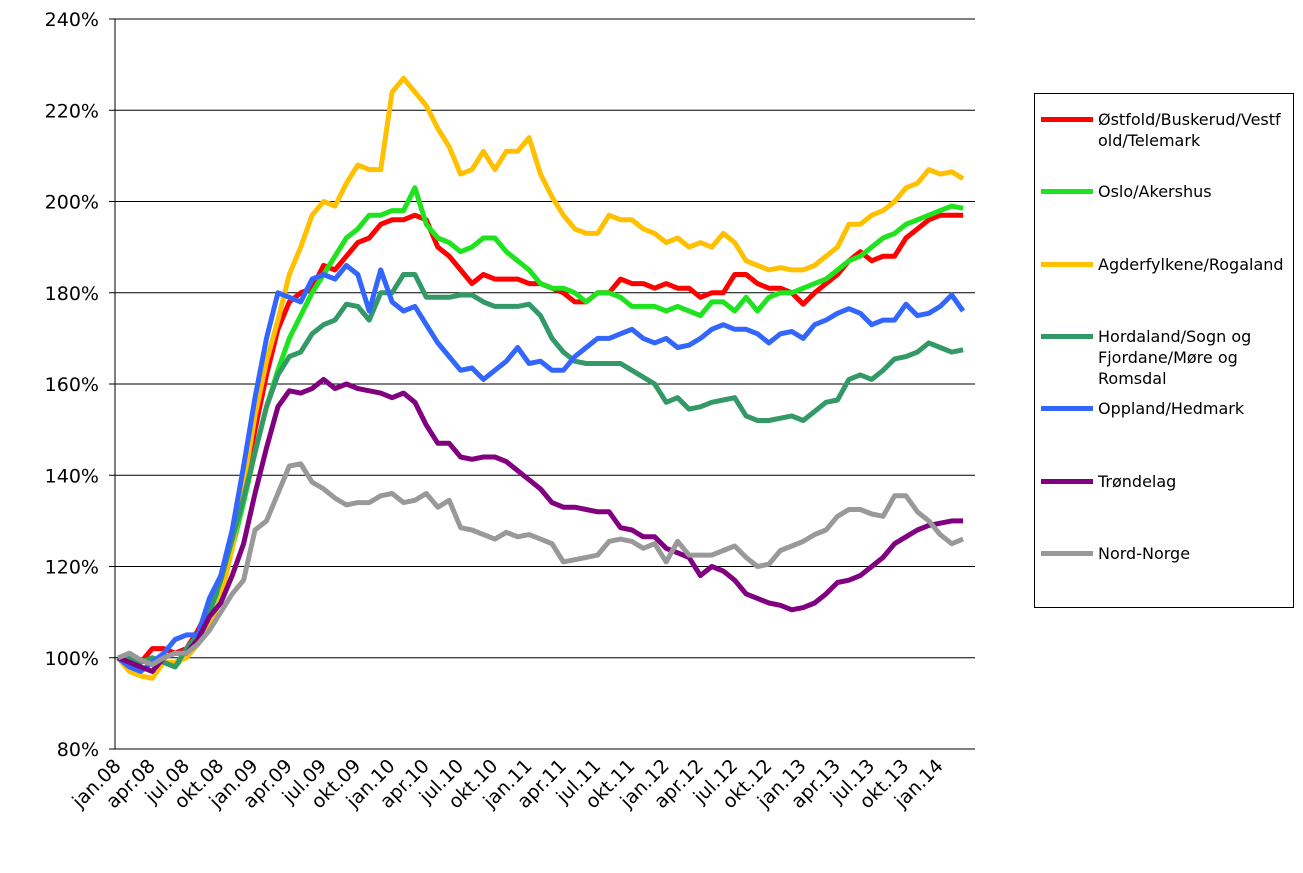 This screenshot has width=1303, height=873. Describe the element at coordinates (72, 568) in the screenshot. I see `y-tick-label: 120%` at that location.